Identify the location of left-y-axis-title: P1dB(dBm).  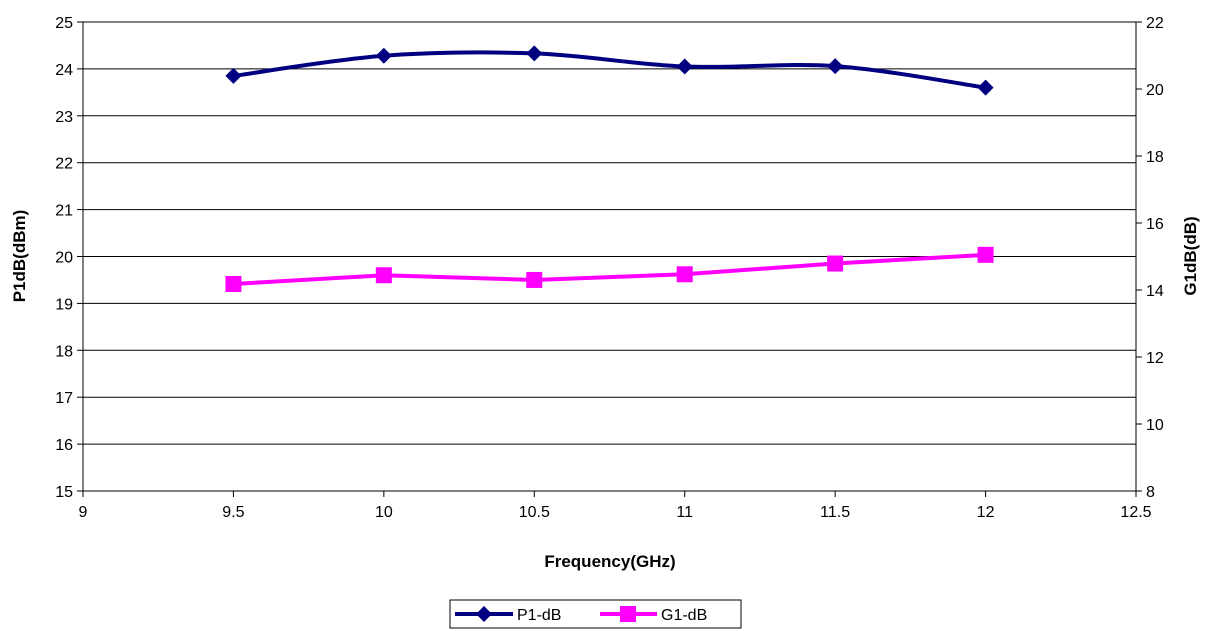
(19, 256).